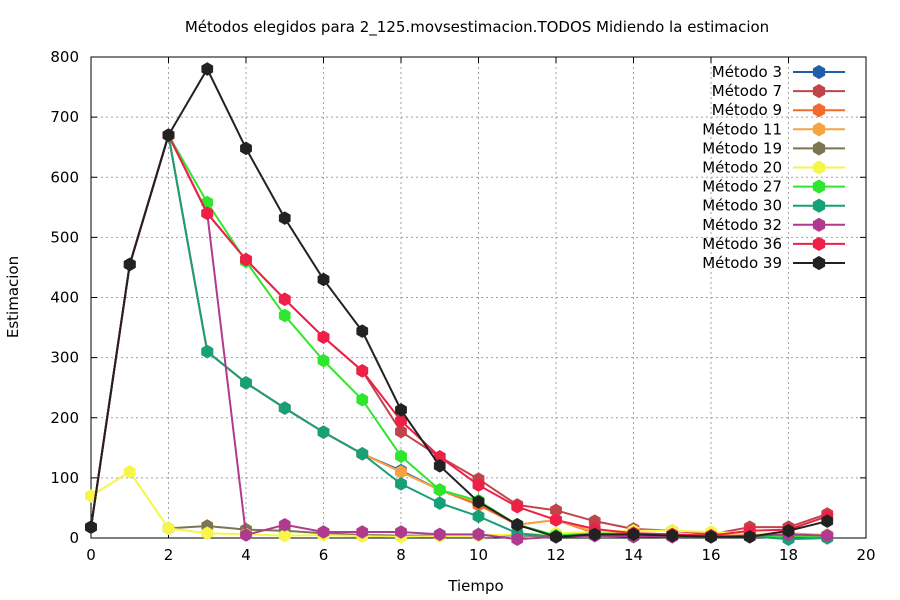 This screenshot has width=900, height=600. What do you see at coordinates (742, 129) in the screenshot?
I see `legend-label: Método 11` at bounding box center [742, 129].